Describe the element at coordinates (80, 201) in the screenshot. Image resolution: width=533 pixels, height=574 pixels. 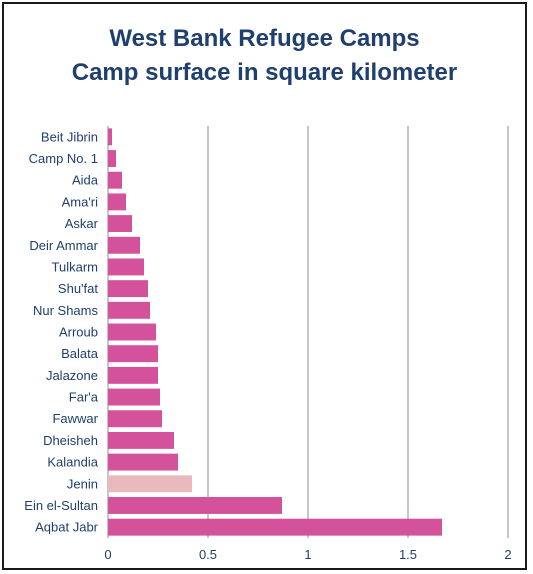
I see `category-label: Ama'ri` at that location.